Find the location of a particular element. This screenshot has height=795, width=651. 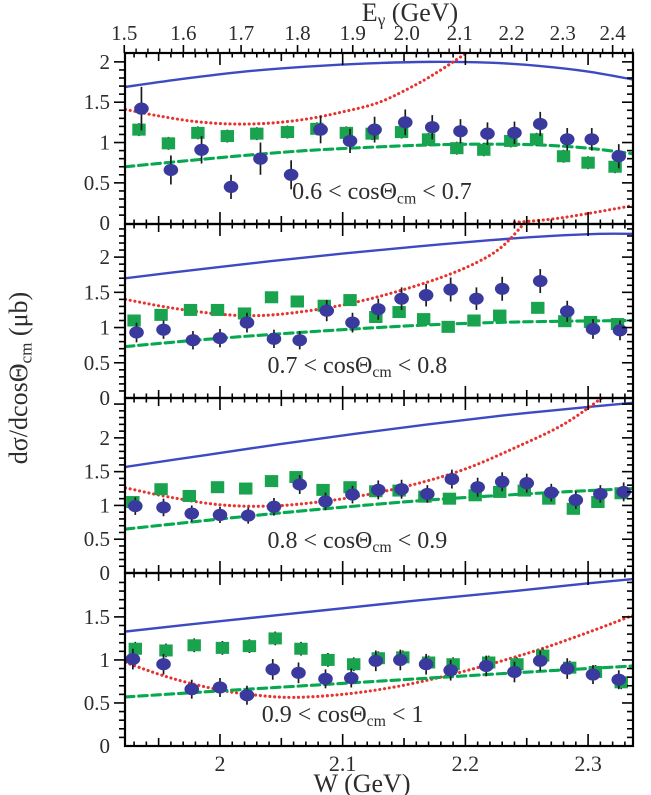

top-axis-tick-label: 2.2 is located at coordinates (512, 33).